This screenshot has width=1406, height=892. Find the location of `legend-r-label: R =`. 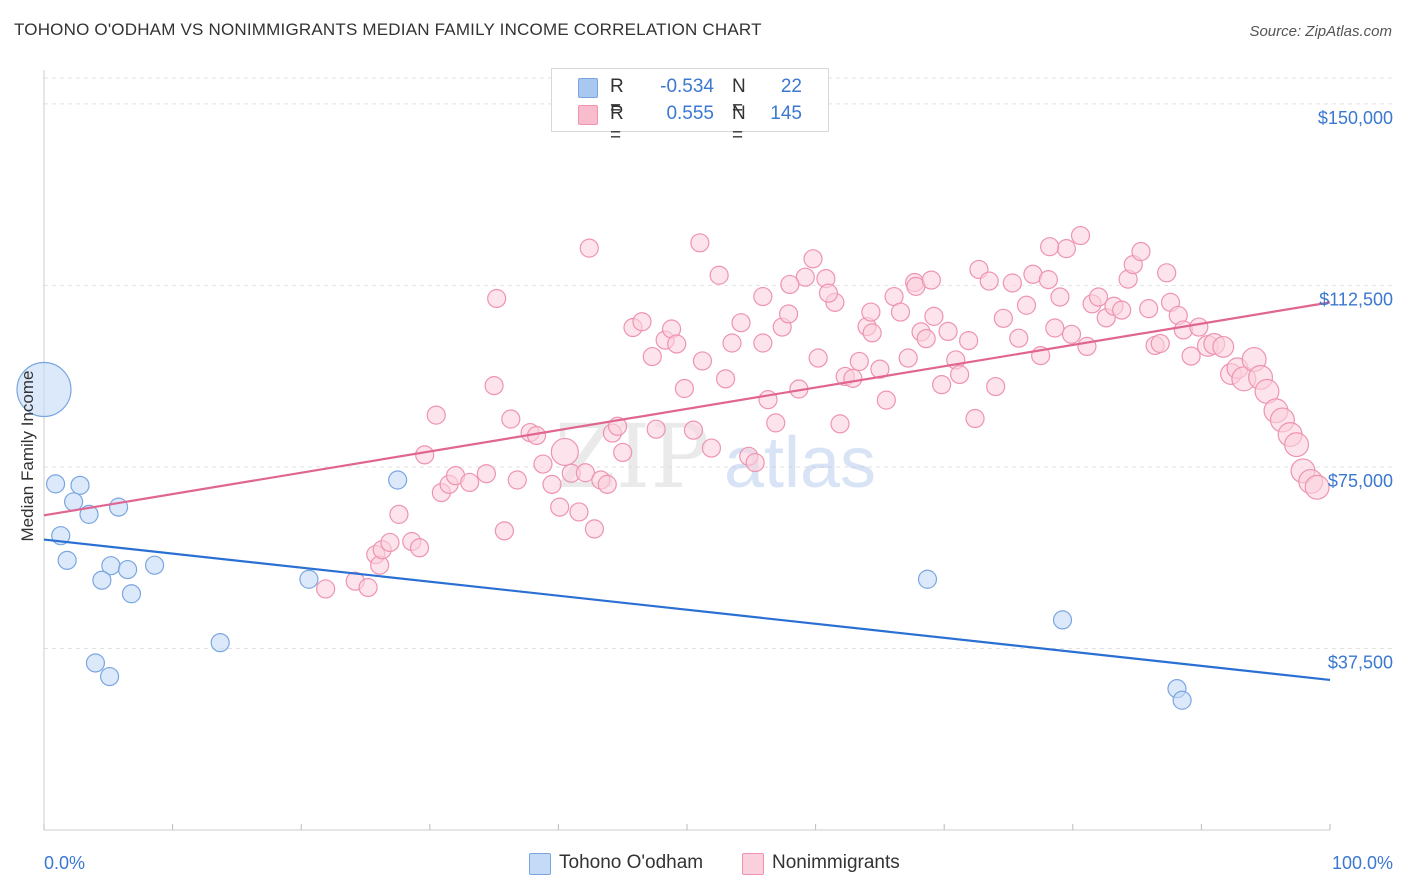

legend-r-label: R = is located at coordinates (617, 124).